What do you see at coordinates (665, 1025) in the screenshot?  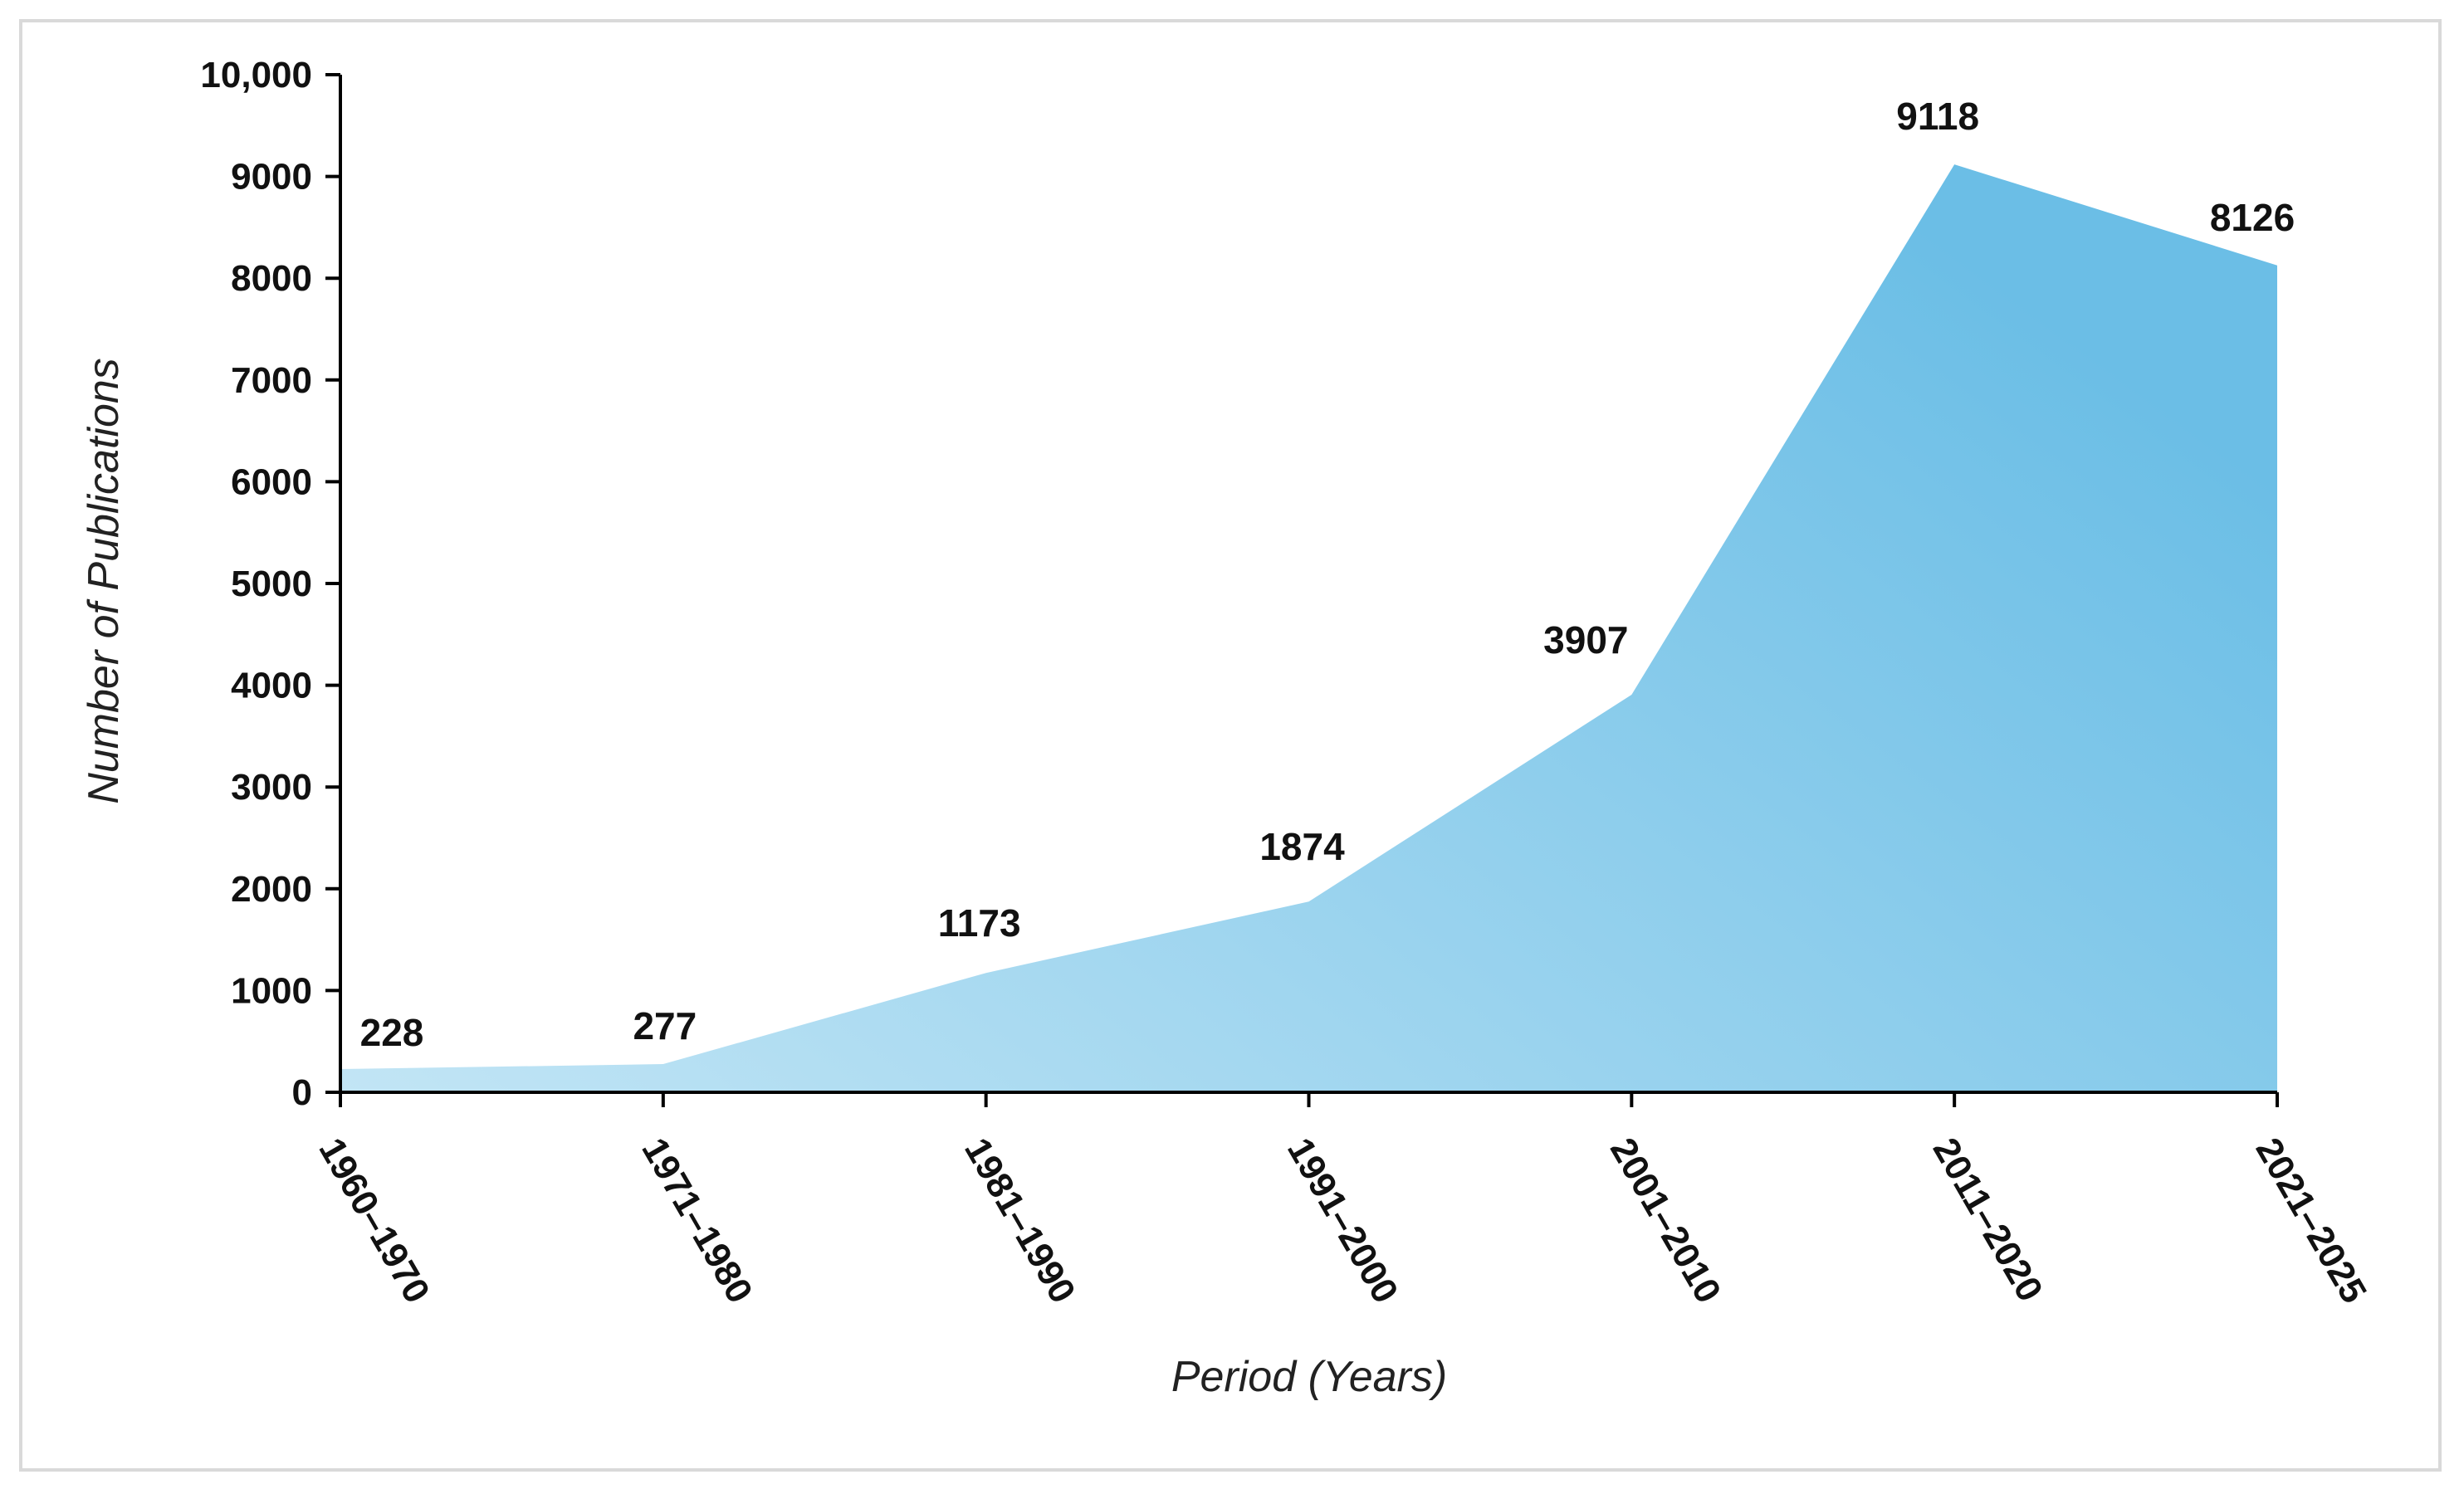 I see `data-label: 277` at bounding box center [665, 1025].